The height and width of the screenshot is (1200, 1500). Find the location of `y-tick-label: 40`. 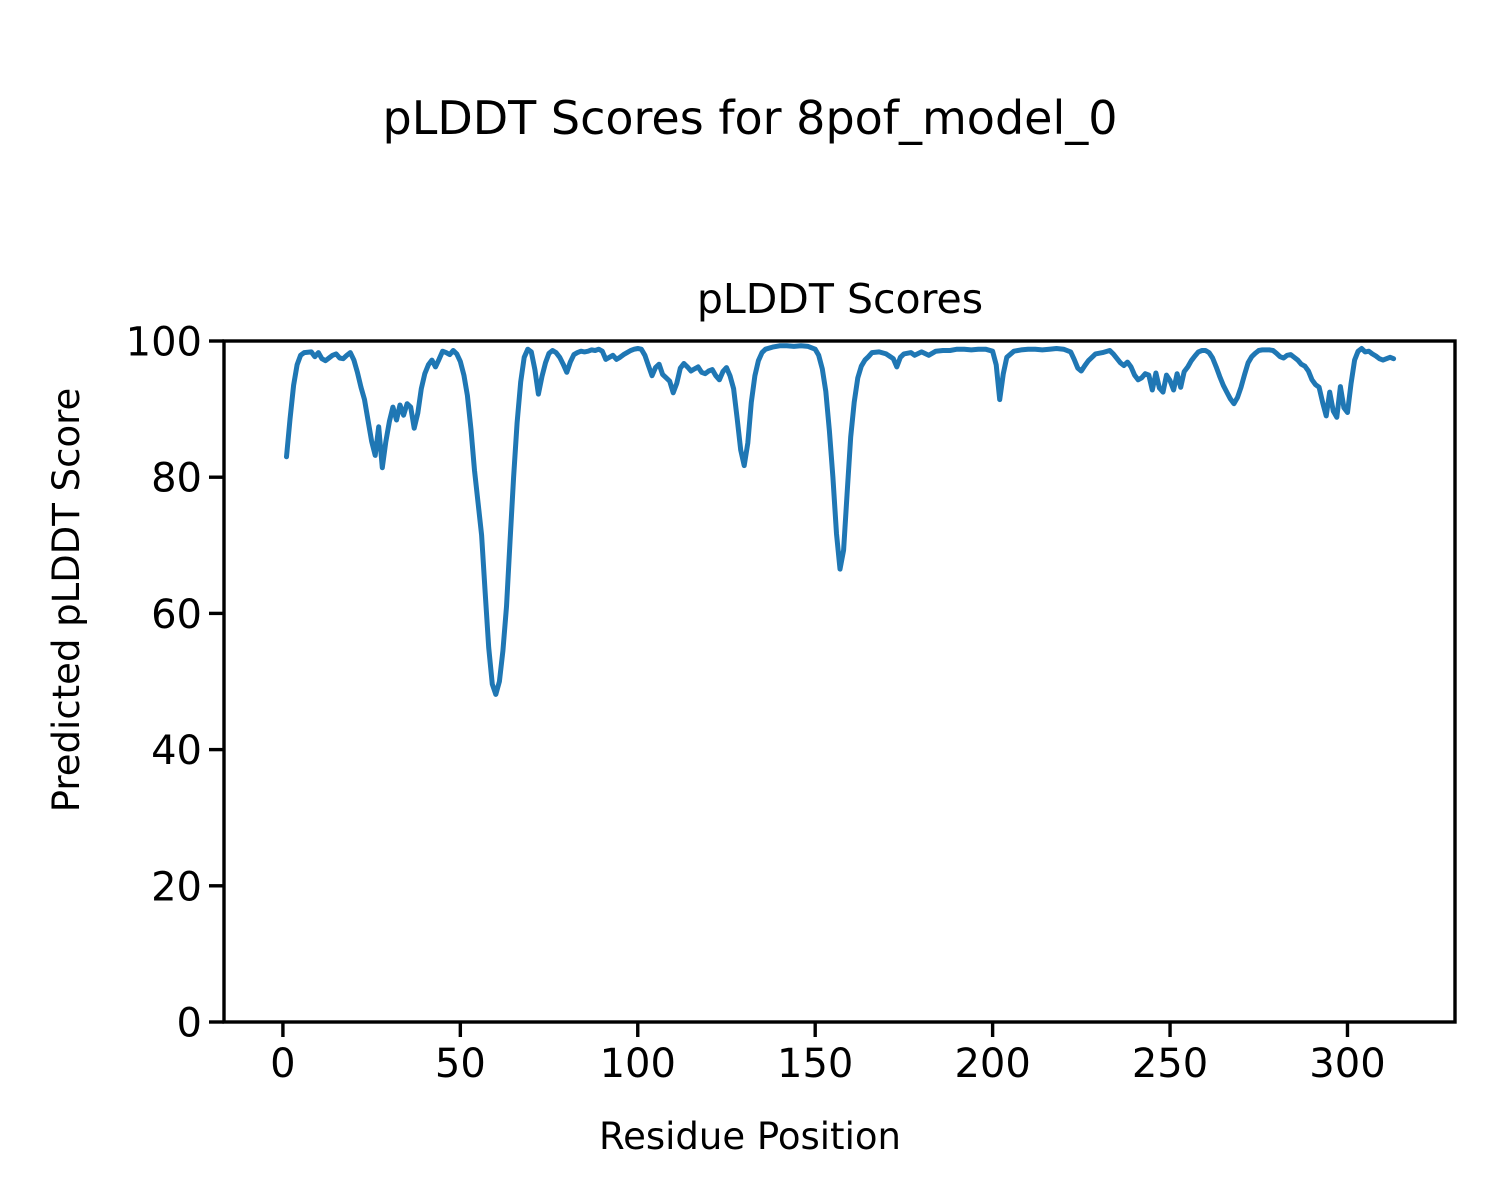

y-tick-label: 40 is located at coordinates (176, 751).